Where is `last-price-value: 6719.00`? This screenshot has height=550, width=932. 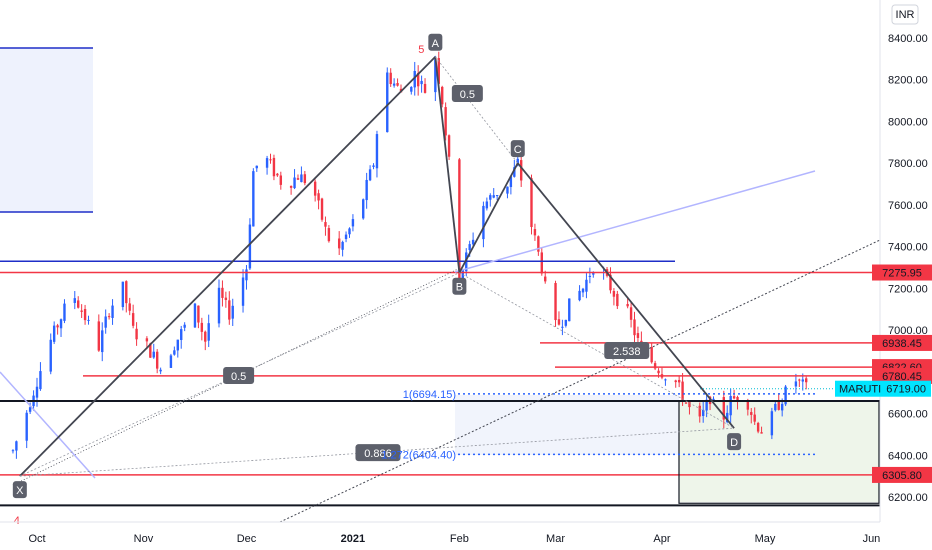
last-price-value: 6719.00 is located at coordinates (906, 390).